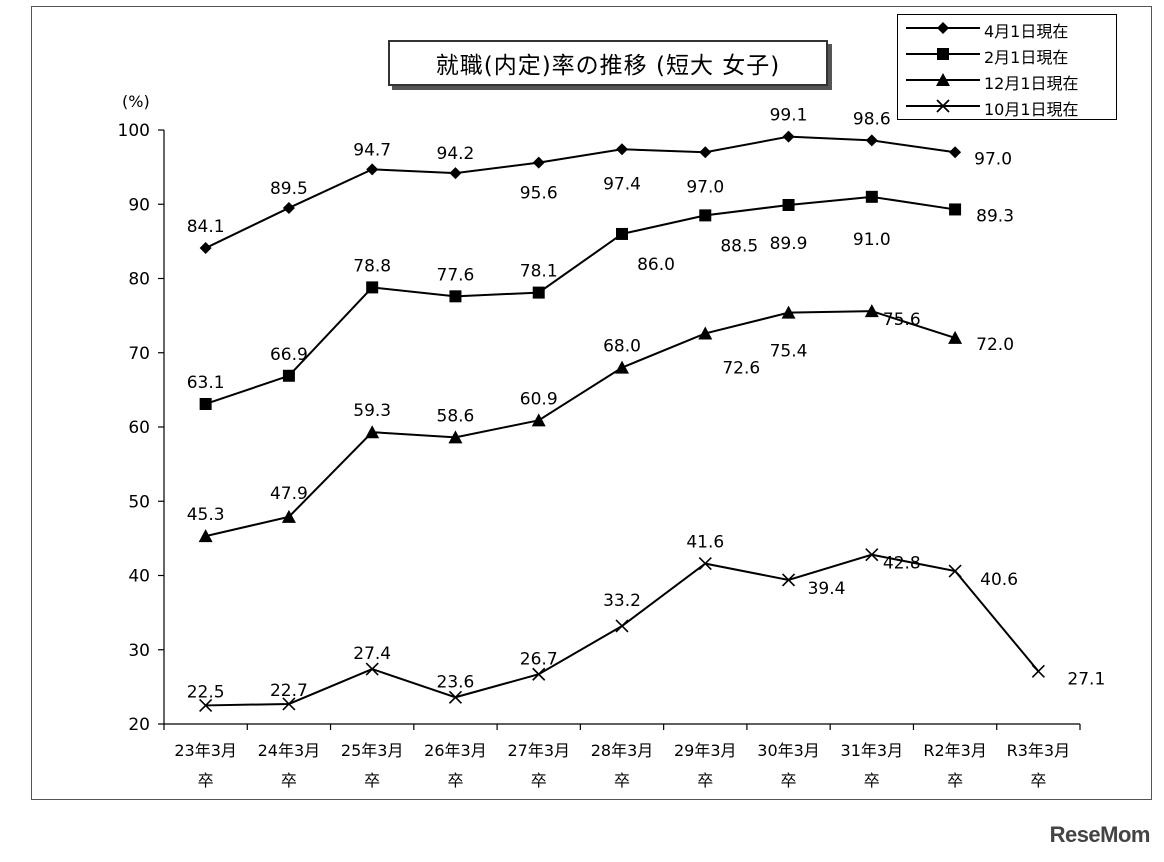 The width and height of the screenshot is (1164, 862). What do you see at coordinates (789, 244) in the screenshot?
I see `data-label: 89.9` at bounding box center [789, 244].